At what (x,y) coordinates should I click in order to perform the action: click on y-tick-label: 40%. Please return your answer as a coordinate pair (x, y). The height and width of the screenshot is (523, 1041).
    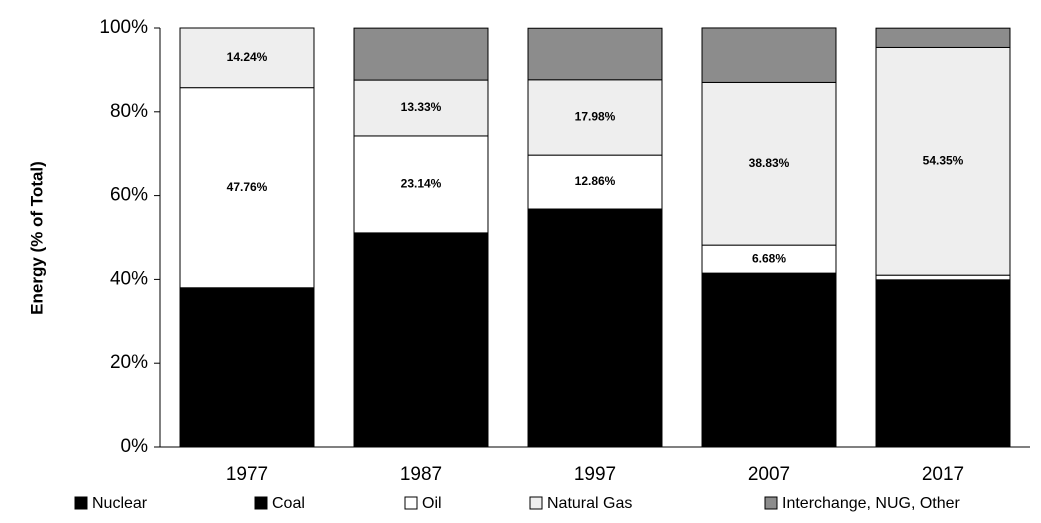
    Looking at the image, I should click on (129, 278).